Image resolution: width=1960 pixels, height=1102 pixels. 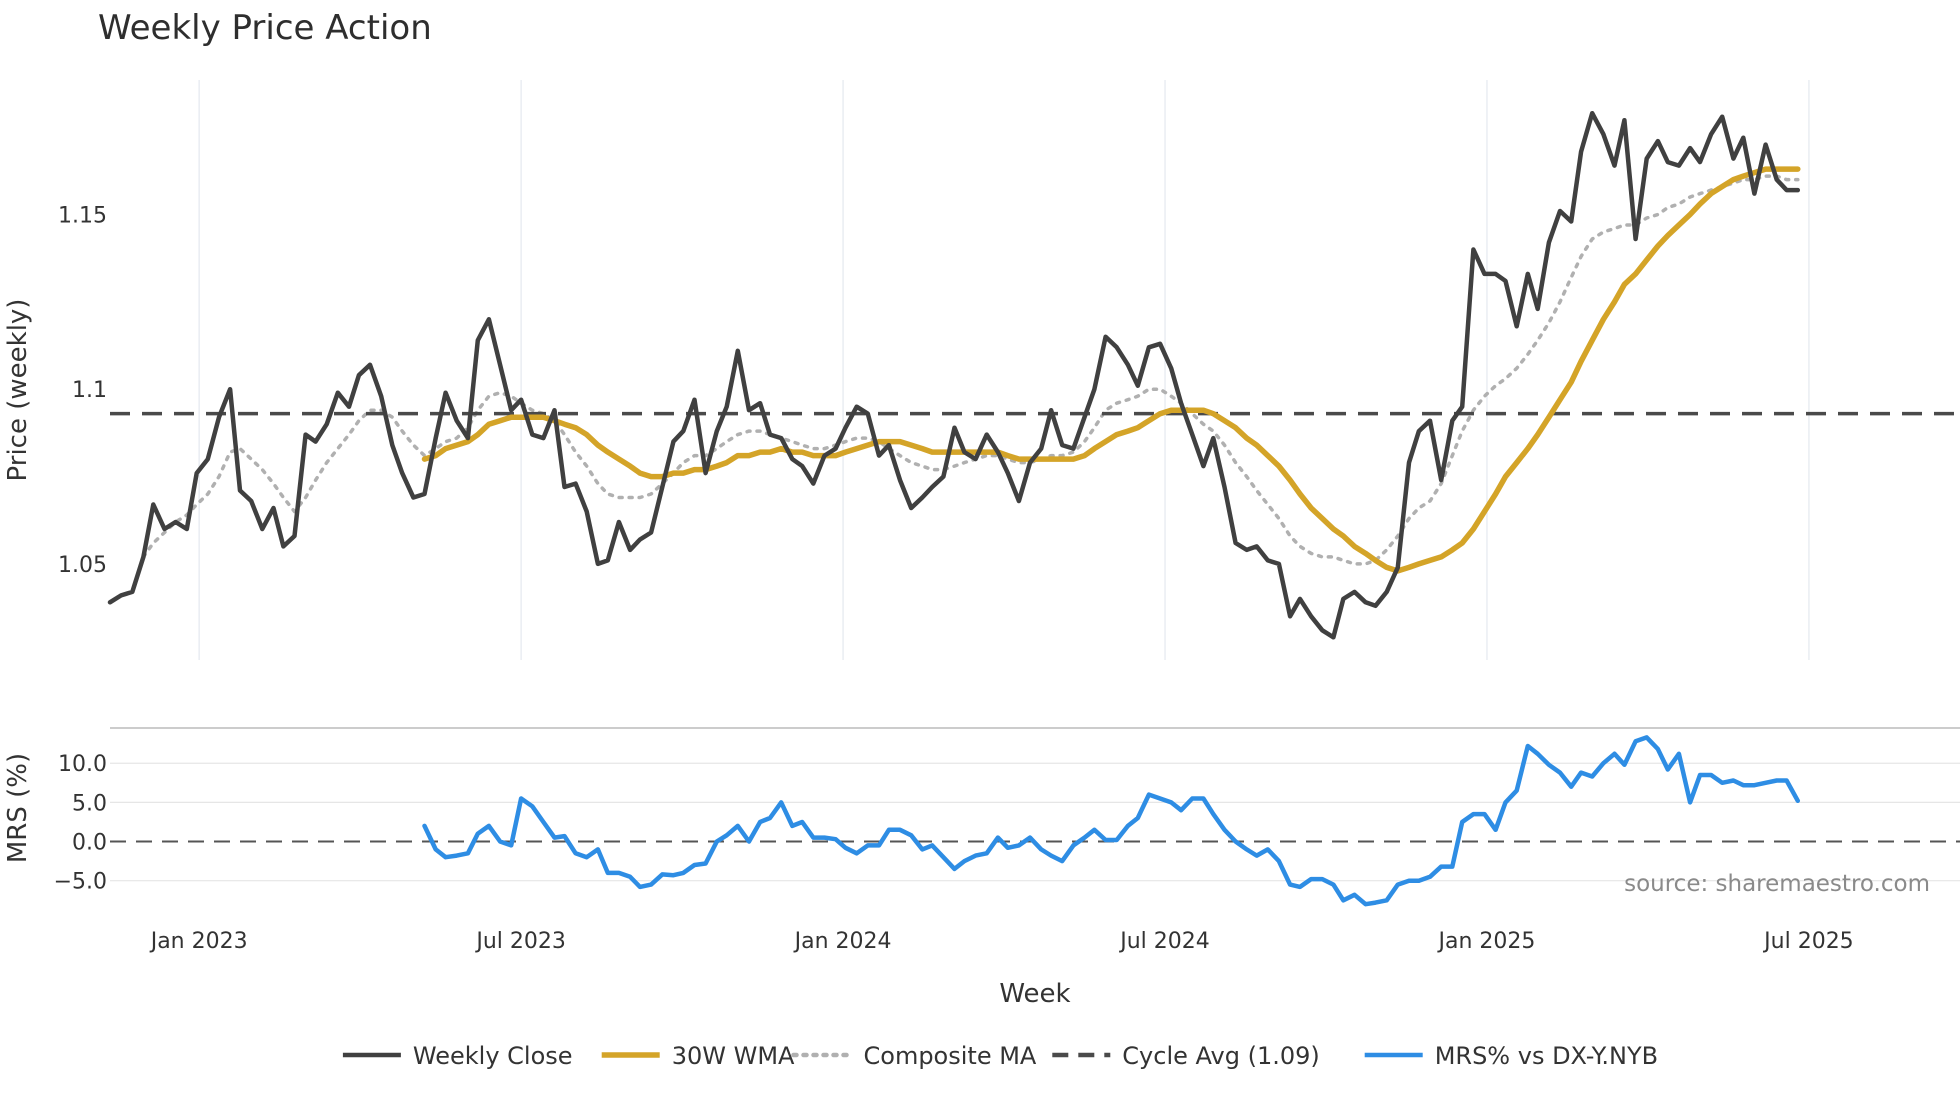 What do you see at coordinates (1486, 941) in the screenshot?
I see `x-tick-label: Jan 2025` at bounding box center [1486, 941].